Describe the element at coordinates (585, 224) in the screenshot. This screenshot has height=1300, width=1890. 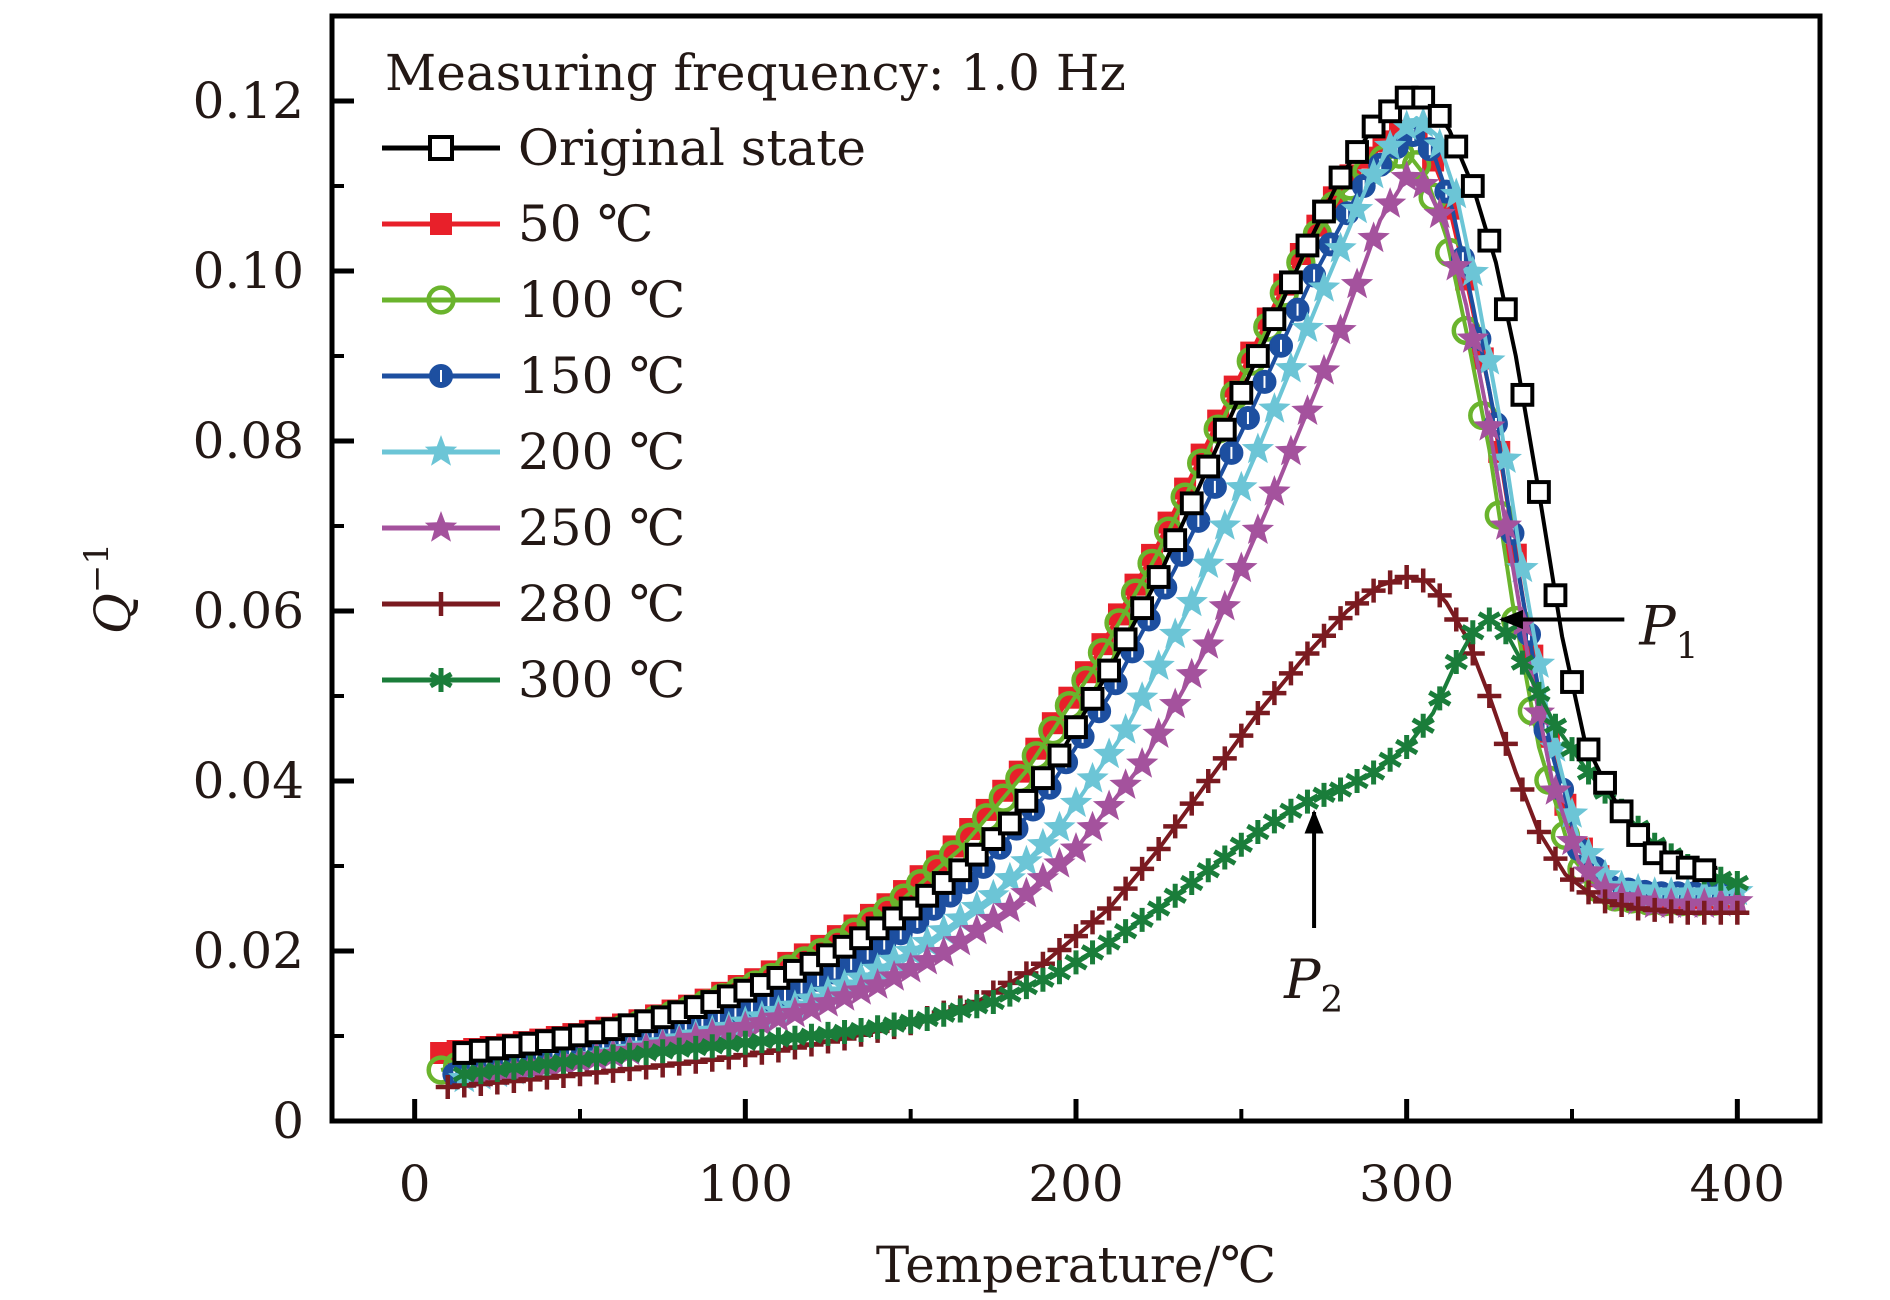
I see `legend-label: 50 ℃` at that location.